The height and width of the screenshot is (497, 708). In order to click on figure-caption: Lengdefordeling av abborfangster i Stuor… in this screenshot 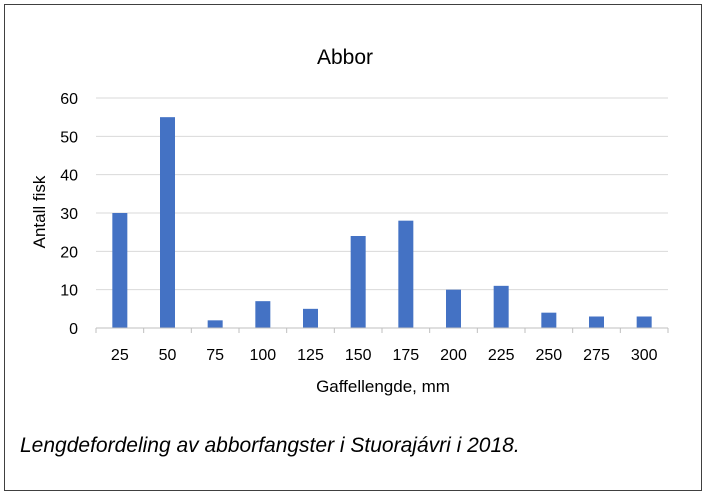, I will do `click(270, 445)`.